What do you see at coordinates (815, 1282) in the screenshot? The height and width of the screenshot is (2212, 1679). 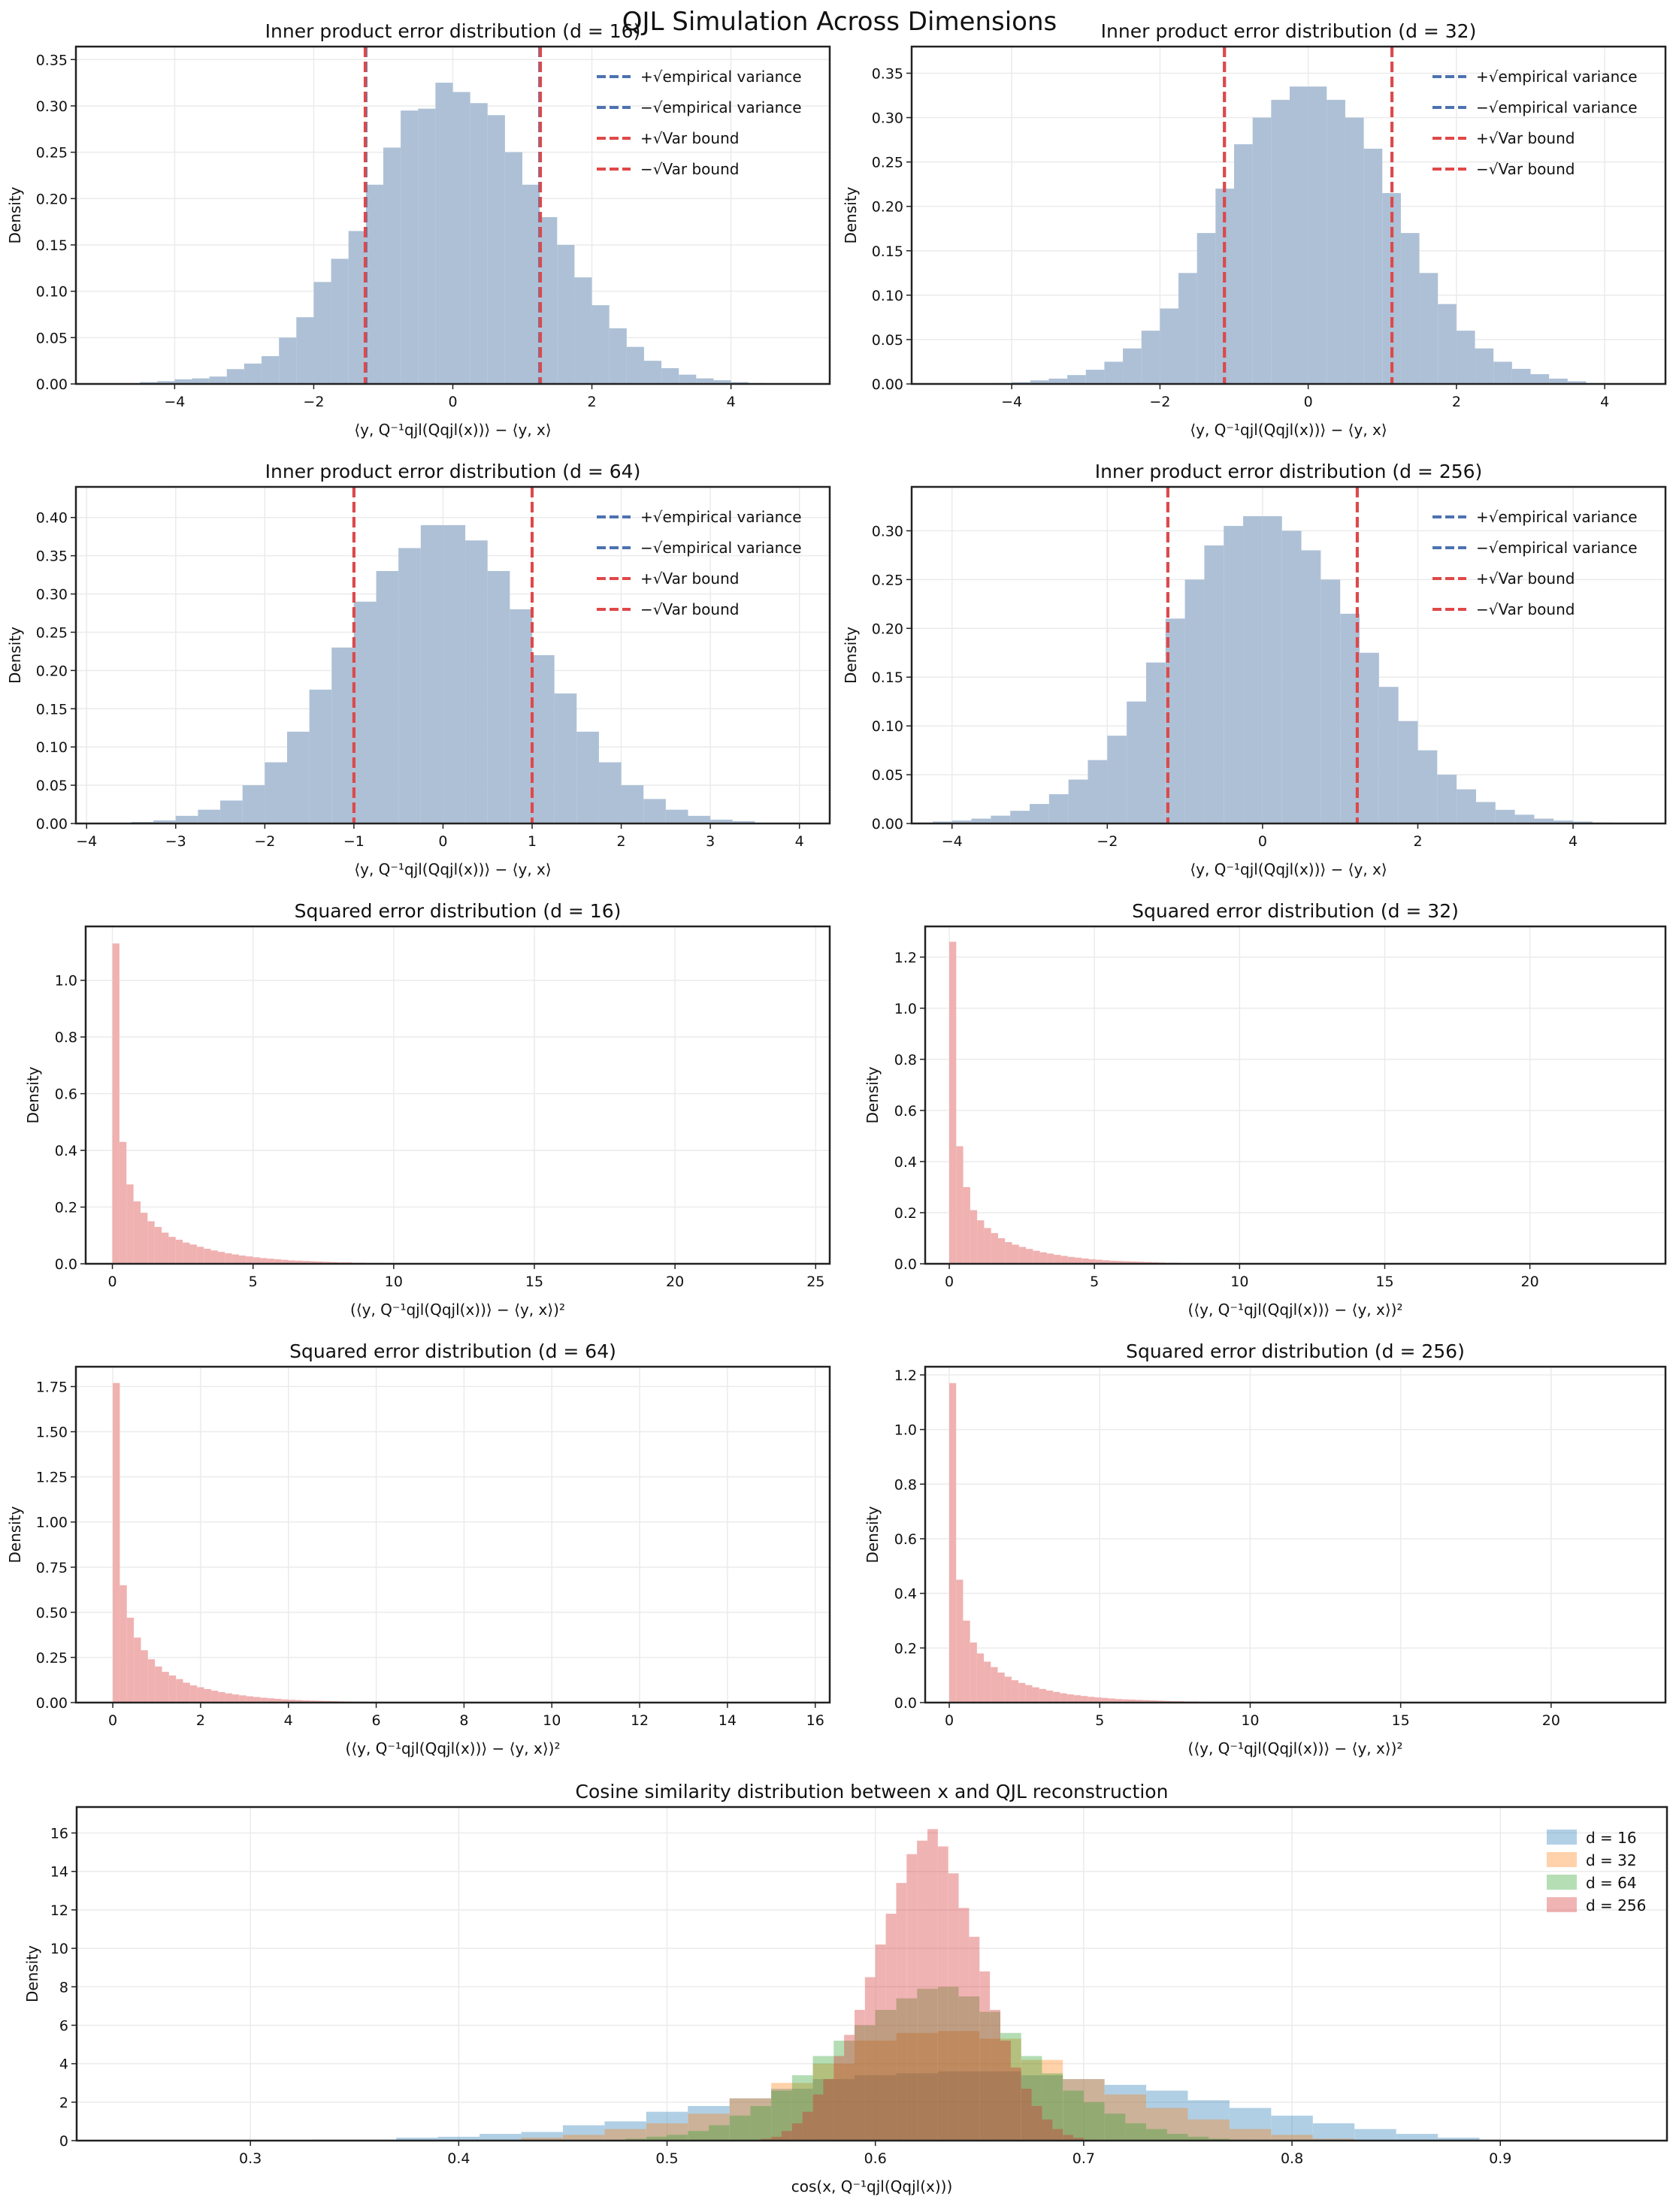 I see `x-tick-label: 25` at bounding box center [815, 1282].